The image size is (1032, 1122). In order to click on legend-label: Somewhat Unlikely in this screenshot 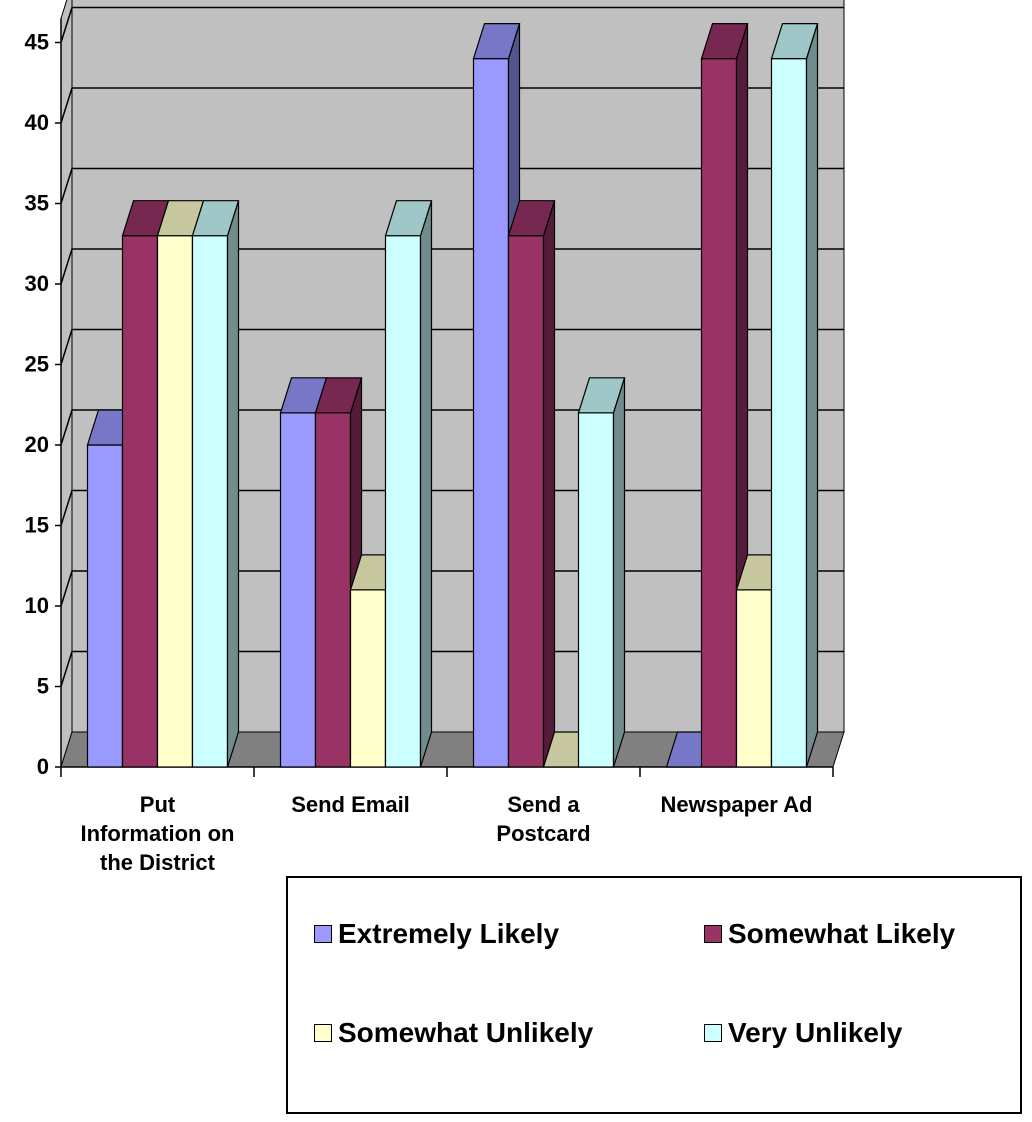, I will do `click(466, 1032)`.